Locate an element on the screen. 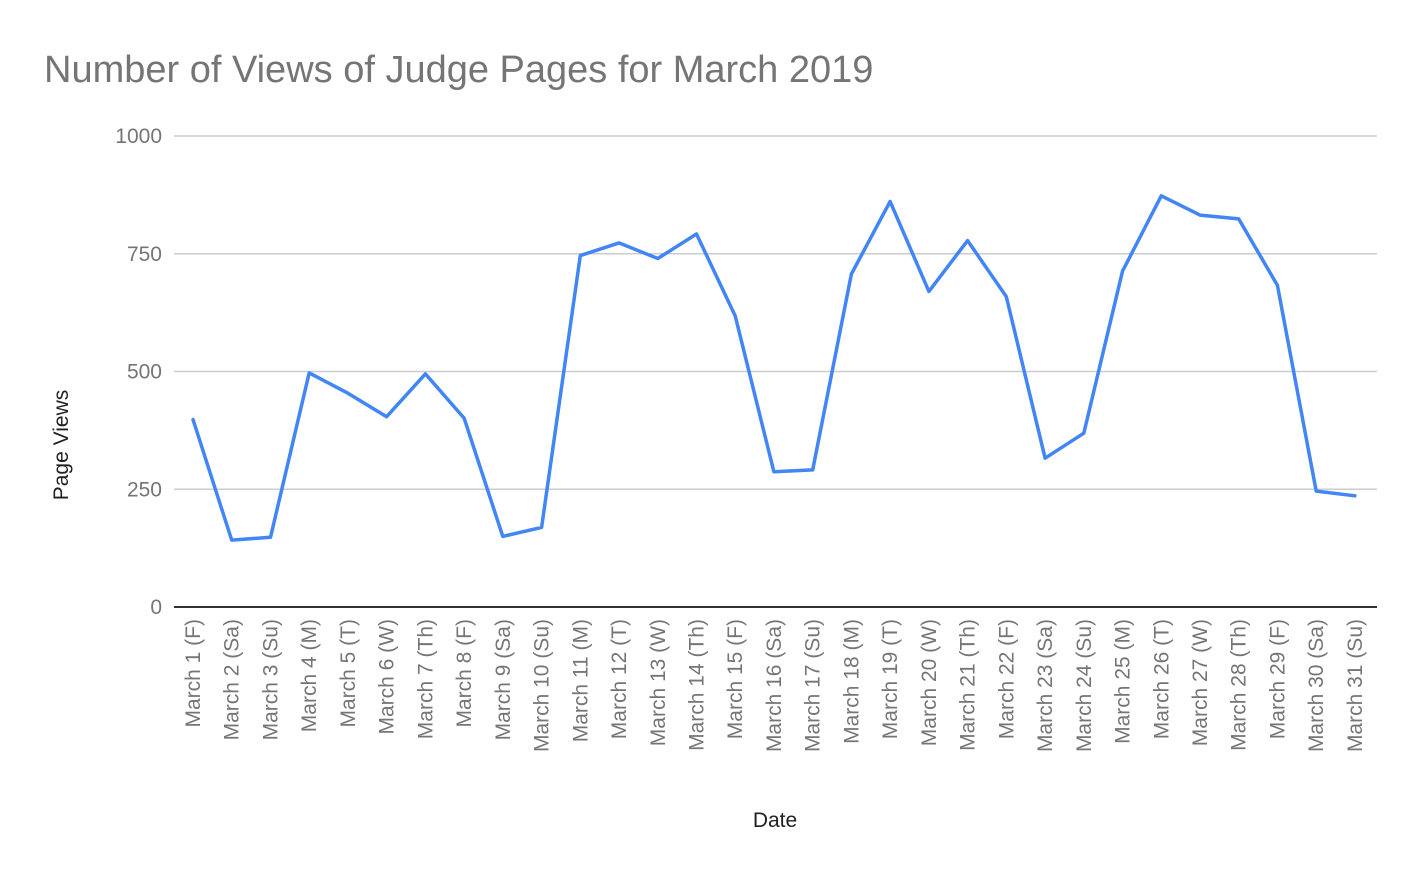  x-tick-label: March 11 (M) is located at coordinates (580, 680).